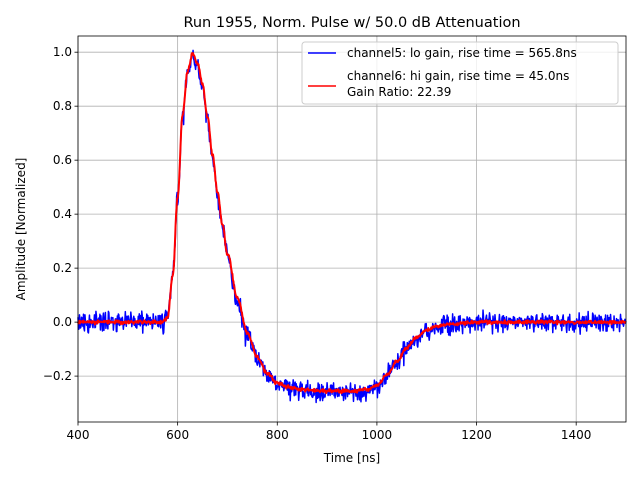  Describe the element at coordinates (62, 106) in the screenshot. I see `y-tick-label: 0.8` at that location.